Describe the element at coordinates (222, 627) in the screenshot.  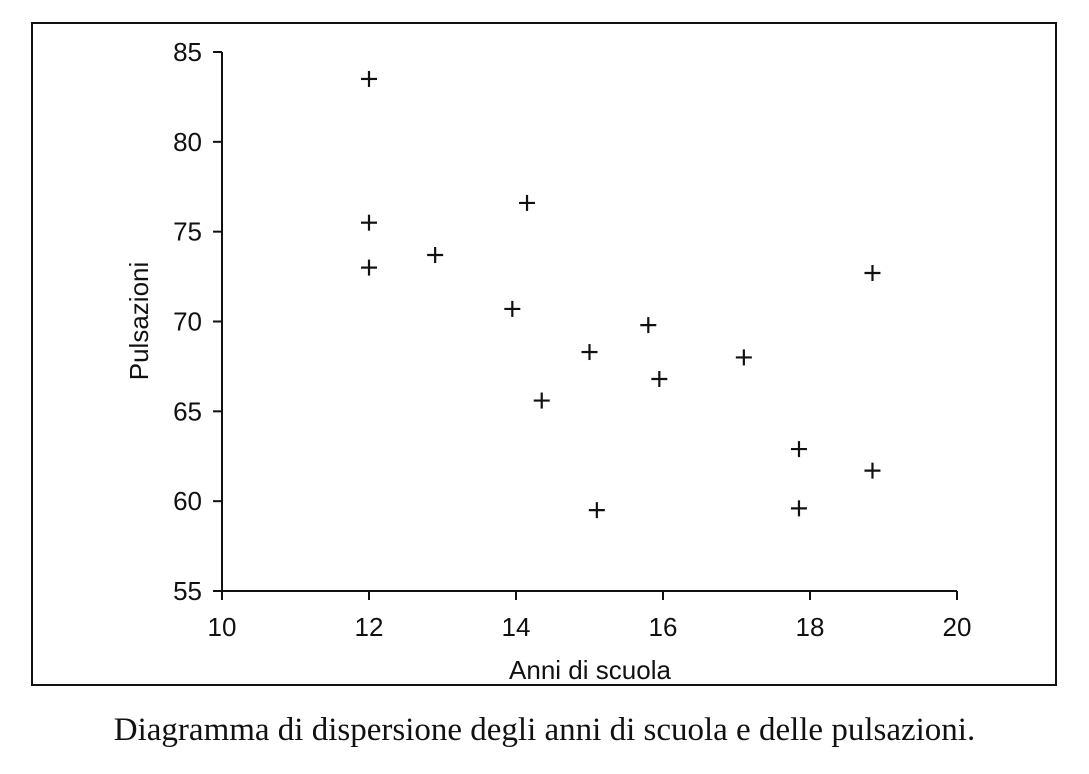
I see `x-tick-label: 10` at that location.